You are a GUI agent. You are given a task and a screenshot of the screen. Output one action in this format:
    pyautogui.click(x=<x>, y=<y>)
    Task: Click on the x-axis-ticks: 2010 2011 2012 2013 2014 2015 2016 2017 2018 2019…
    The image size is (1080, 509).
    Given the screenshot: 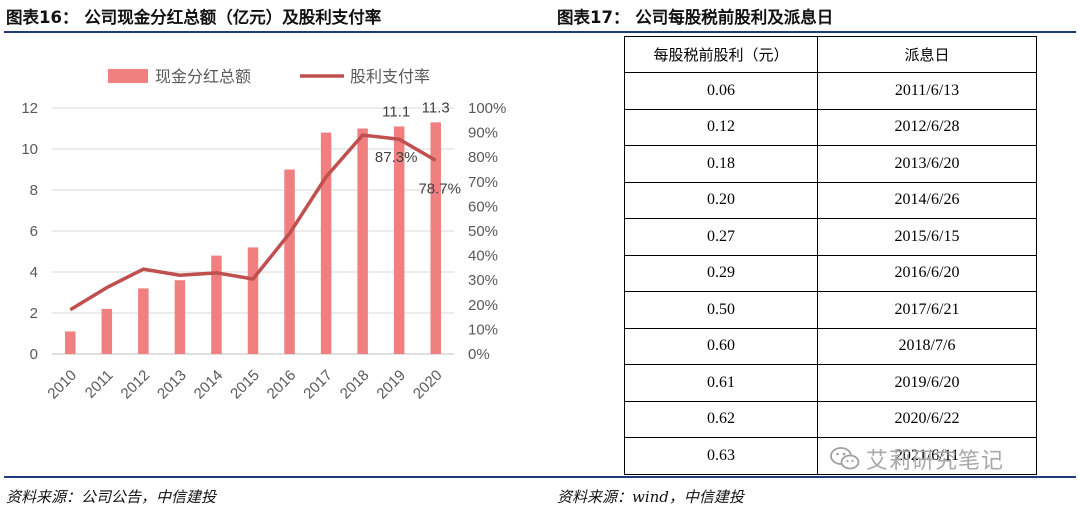 What is the action you would take?
    pyautogui.click(x=244, y=385)
    